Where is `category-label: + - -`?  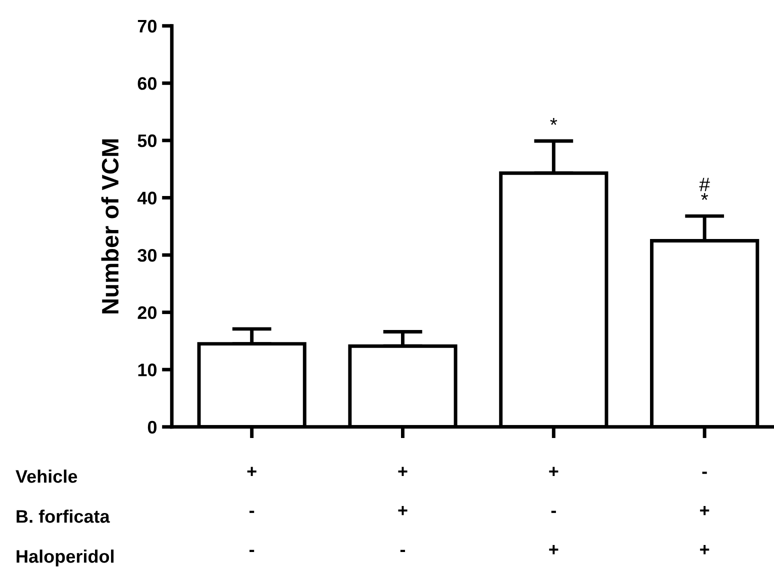 category-label: + - - is located at coordinates (251, 509).